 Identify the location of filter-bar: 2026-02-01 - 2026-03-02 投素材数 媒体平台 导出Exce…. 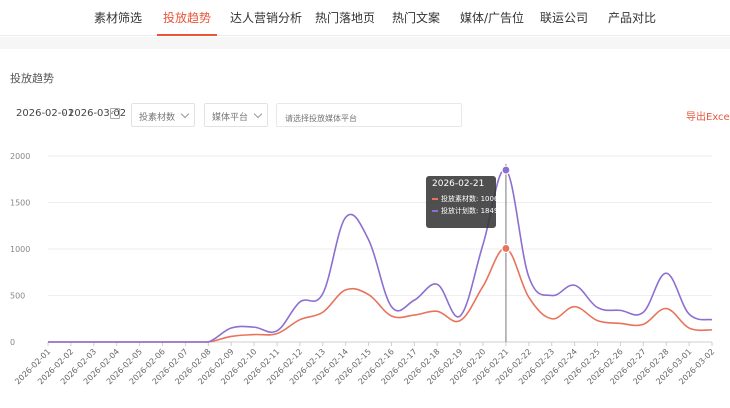
(365, 115).